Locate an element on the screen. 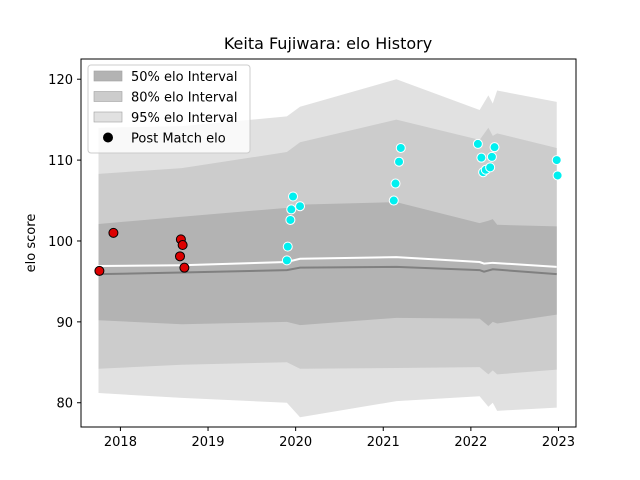 This screenshot has width=640, height=480. x-tick-label: 2021 is located at coordinates (383, 442).